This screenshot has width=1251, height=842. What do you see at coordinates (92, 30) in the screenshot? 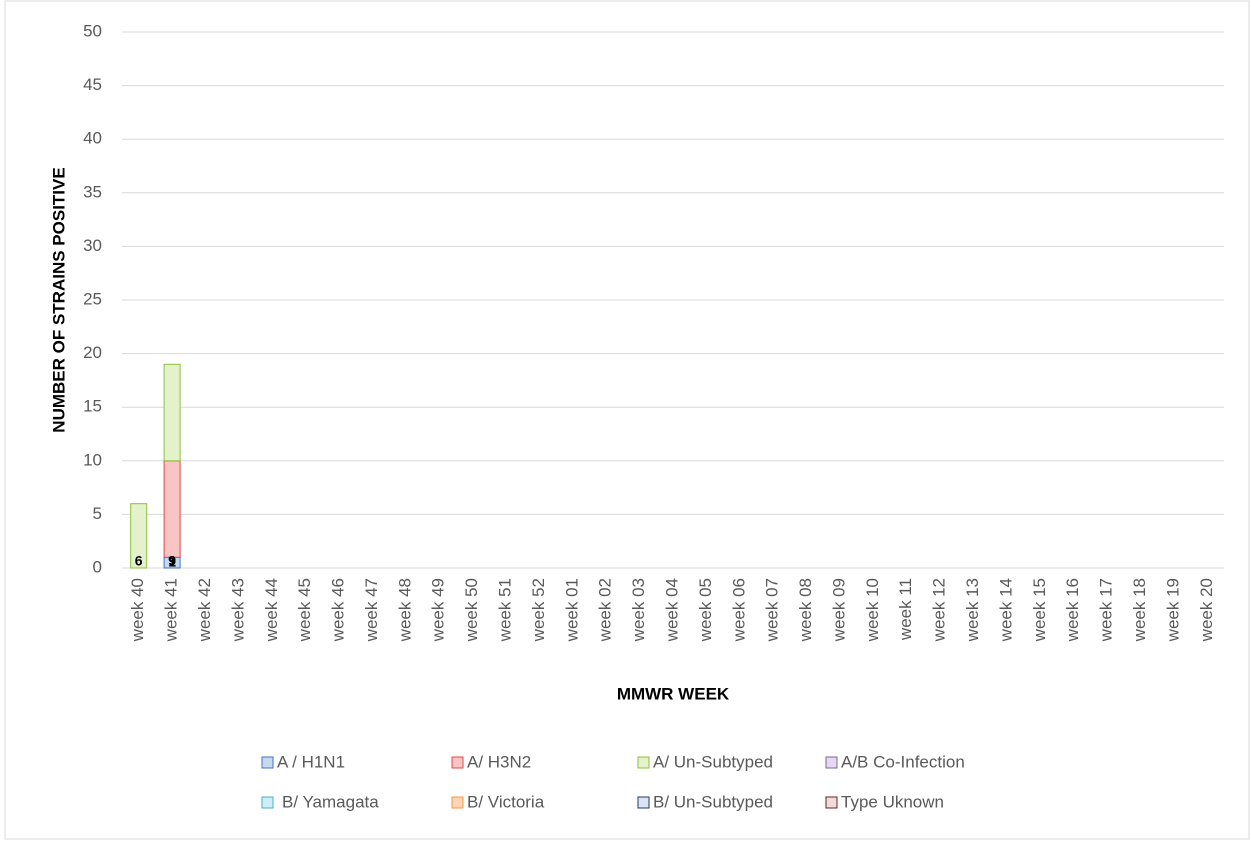
I see `y-tick-label: 50` at bounding box center [92, 30].